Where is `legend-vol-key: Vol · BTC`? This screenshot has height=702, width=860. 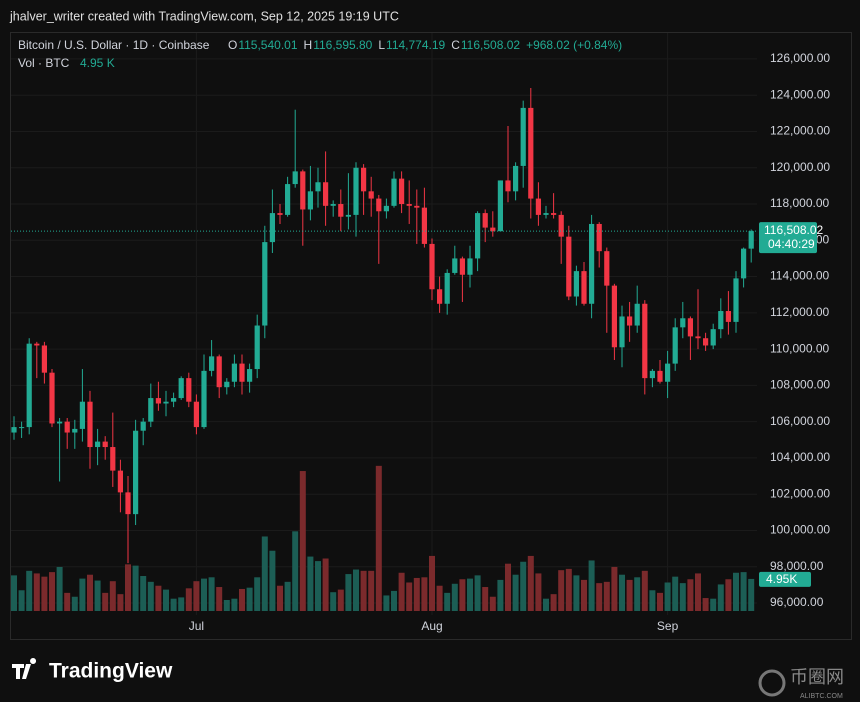 legend-vol-key: Vol · BTC is located at coordinates (44, 63).